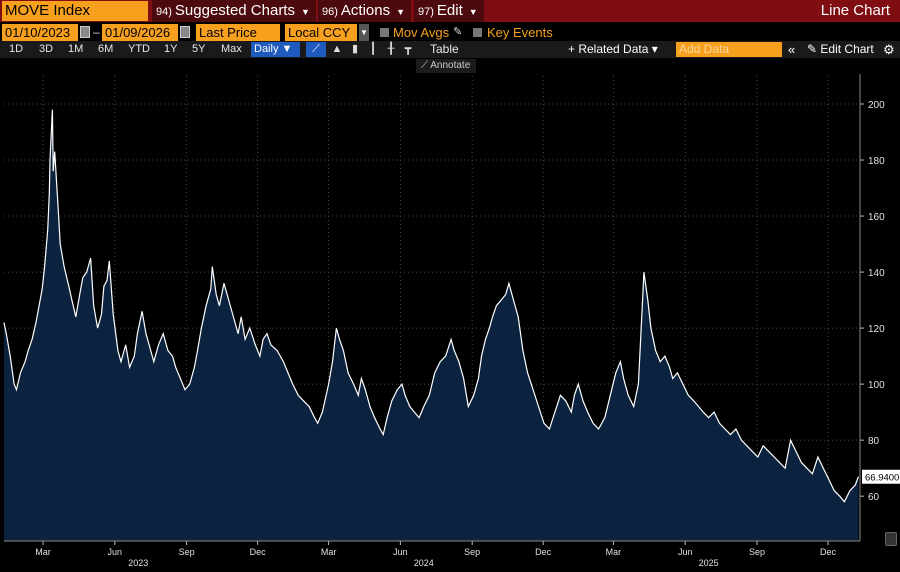 The width and height of the screenshot is (900, 572). I want to click on range-ytd: YTD, so click(139, 49).